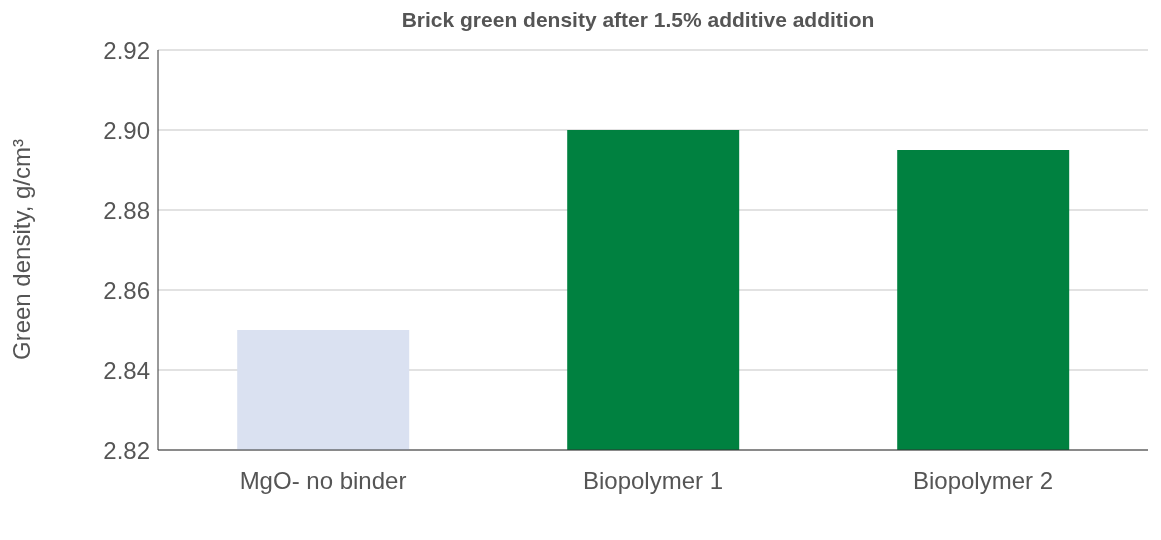  Describe the element at coordinates (126, 50) in the screenshot. I see `y-tick-label: 2.92` at that location.